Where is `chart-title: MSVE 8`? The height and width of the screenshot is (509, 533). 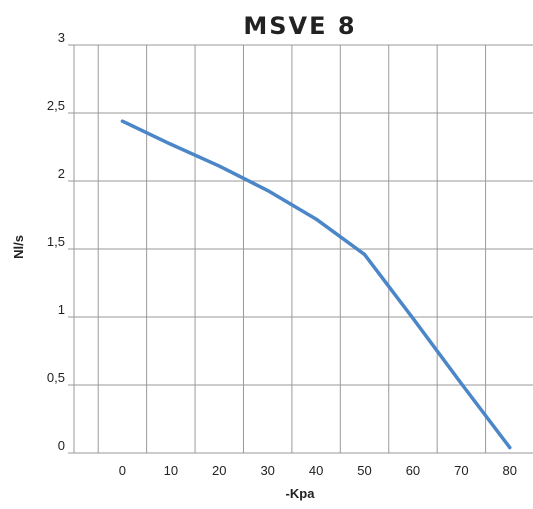
chart-title: MSVE 8 is located at coordinates (299, 26).